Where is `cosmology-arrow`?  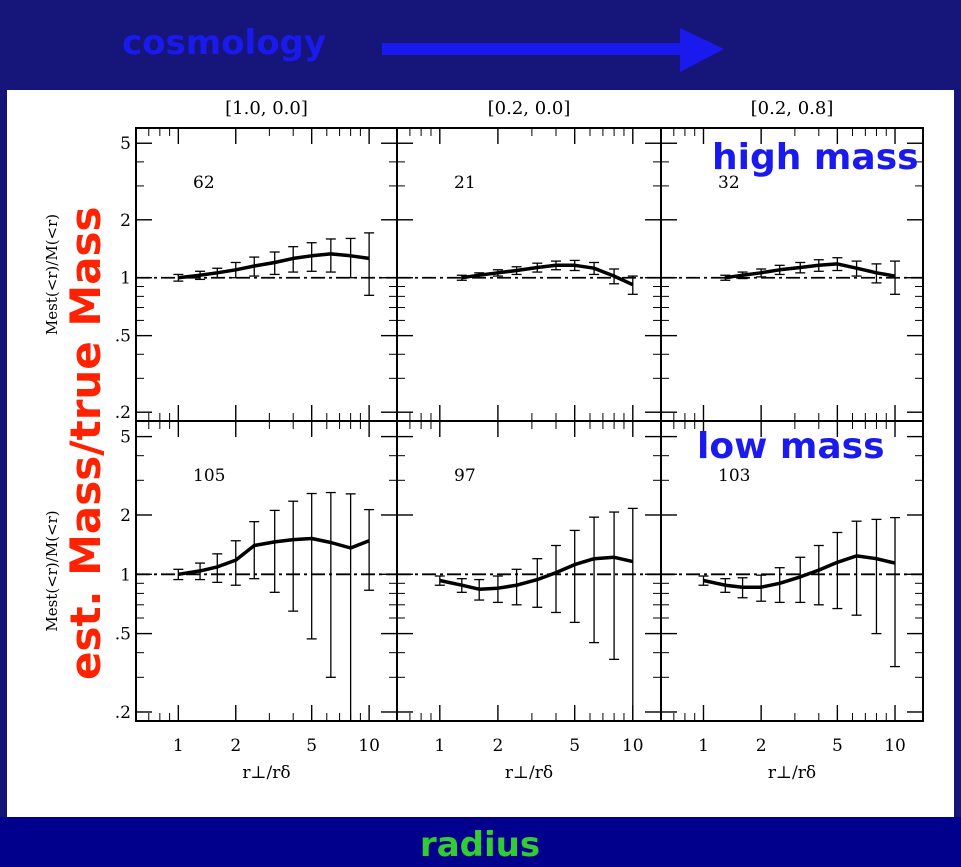 cosmology-arrow is located at coordinates (553, 50).